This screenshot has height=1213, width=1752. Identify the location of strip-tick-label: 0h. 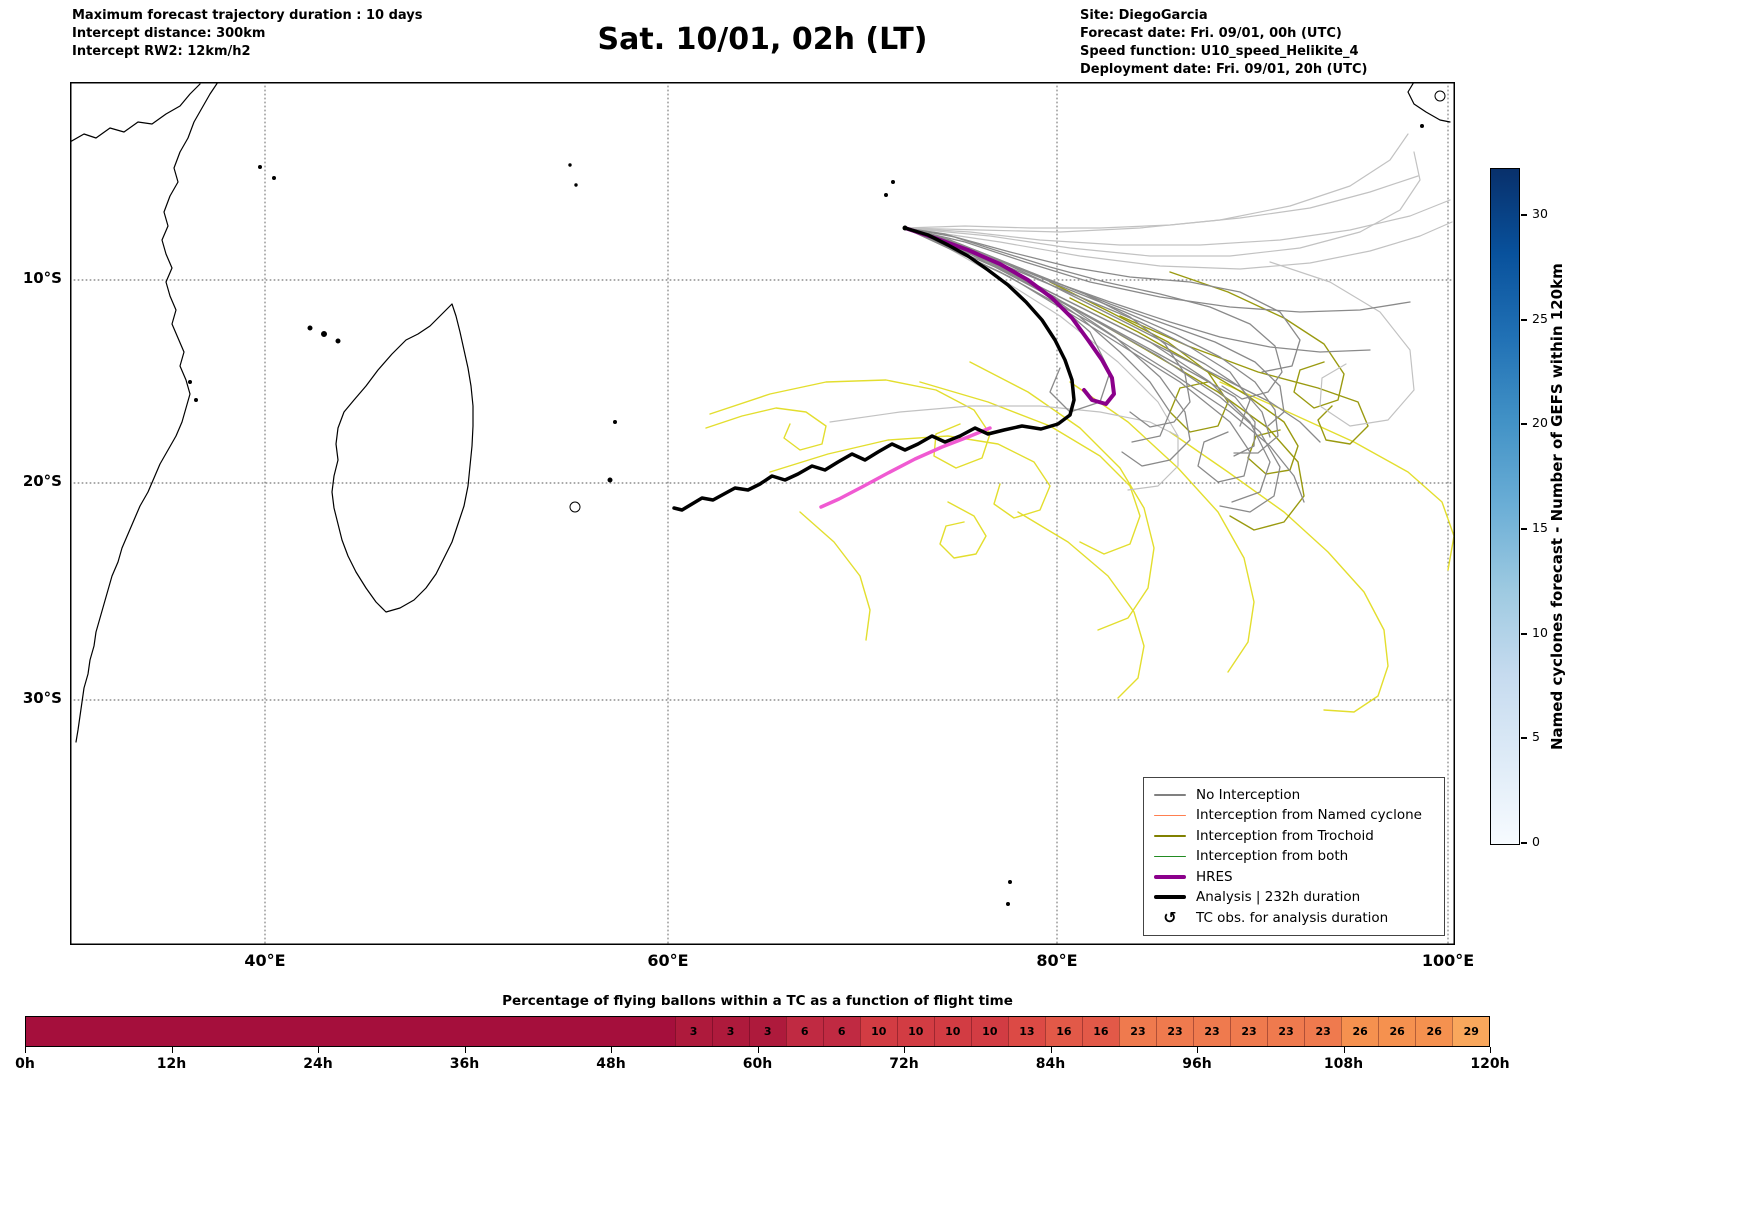
(25, 1064).